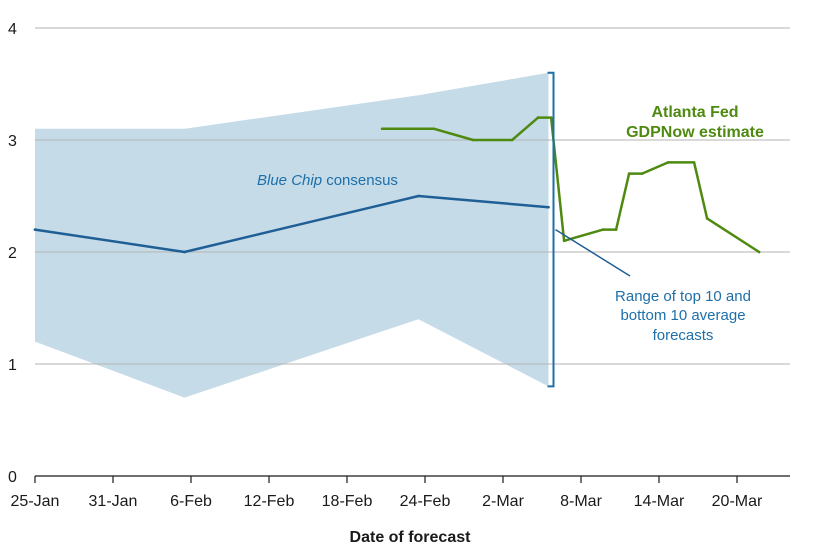 This screenshot has height=552, width=834. Describe the element at coordinates (291, 224) in the screenshot. I see `blue-chip-consensus-line` at that location.